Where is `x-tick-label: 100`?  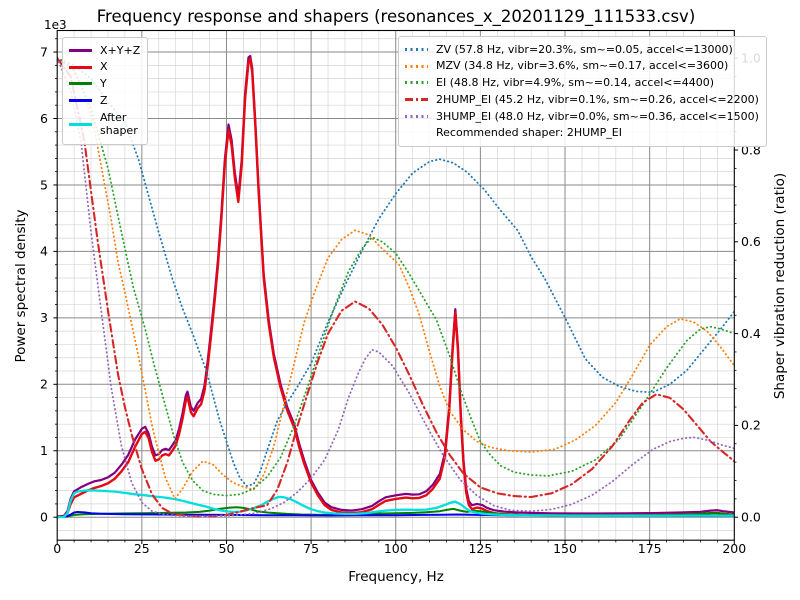 x-tick-label: 100 is located at coordinates (396, 548).